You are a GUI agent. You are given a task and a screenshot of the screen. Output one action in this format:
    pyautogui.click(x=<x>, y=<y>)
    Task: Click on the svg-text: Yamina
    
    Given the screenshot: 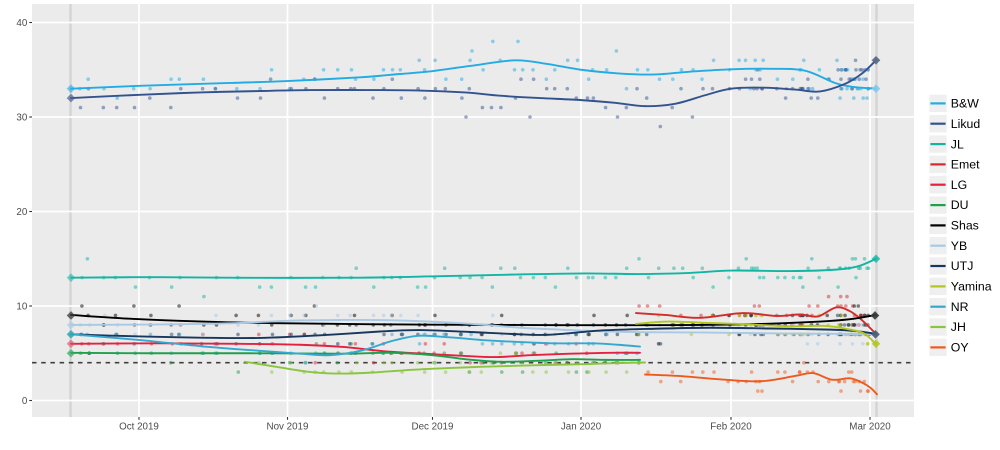 What is the action you would take?
    pyautogui.click(x=971, y=287)
    